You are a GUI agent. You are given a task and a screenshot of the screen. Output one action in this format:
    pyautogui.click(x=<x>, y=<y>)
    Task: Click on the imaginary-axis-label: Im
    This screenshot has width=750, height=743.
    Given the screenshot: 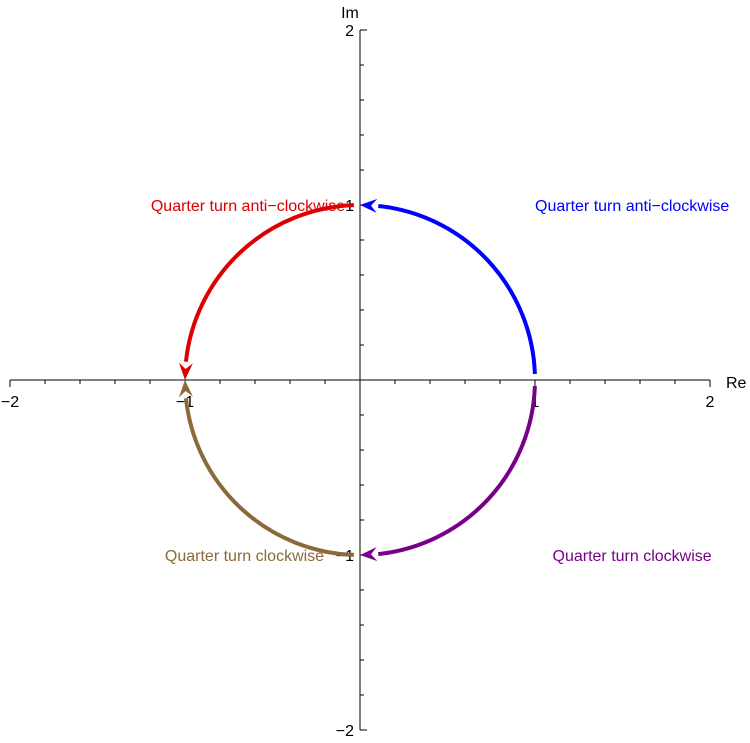 What is the action you would take?
    pyautogui.click(x=350, y=13)
    